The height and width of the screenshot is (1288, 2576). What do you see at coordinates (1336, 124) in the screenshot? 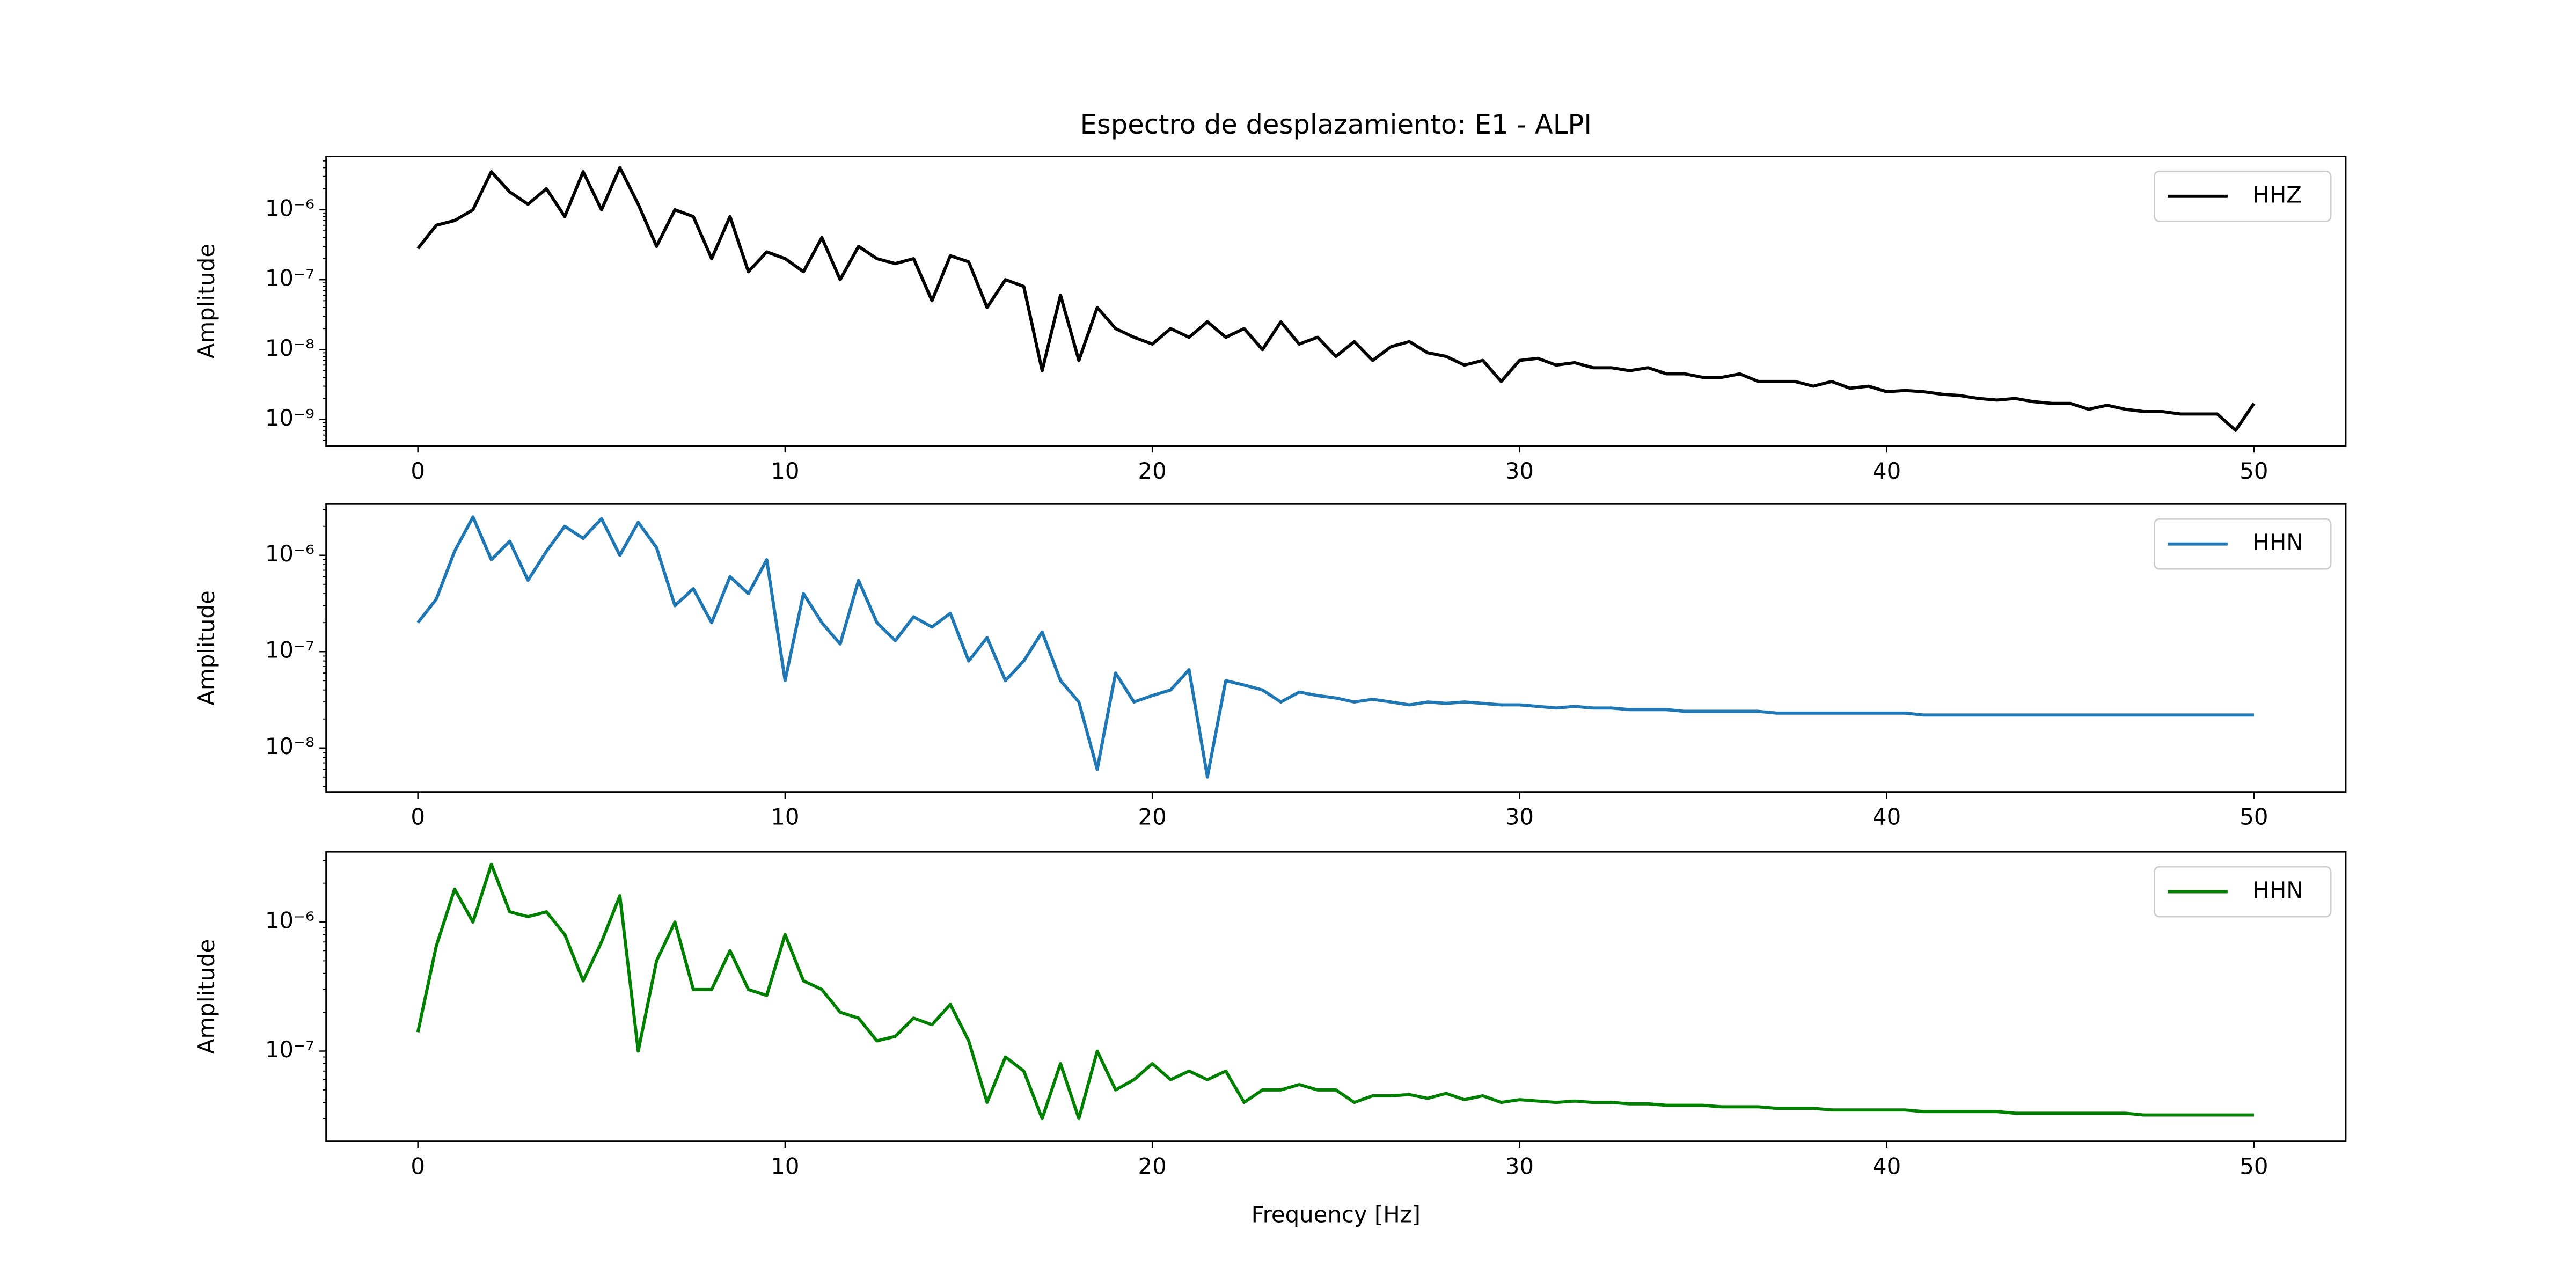
I see `chart-title: Espectro de desplazamiento: E1 - ALPI` at bounding box center [1336, 124].